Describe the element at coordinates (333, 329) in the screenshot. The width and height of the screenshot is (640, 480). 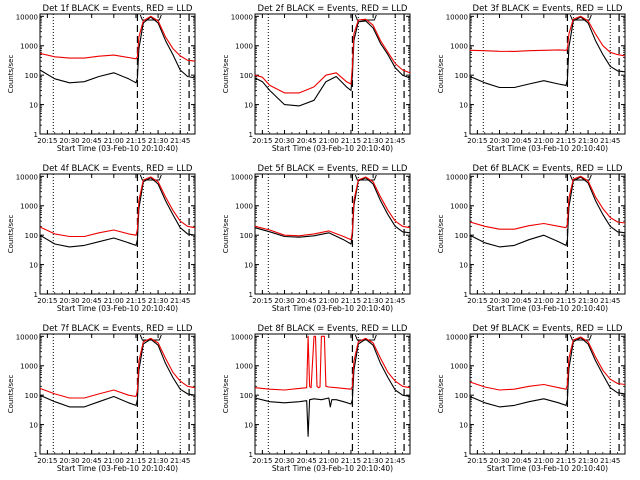
I see `panel-title: Det 8f BLACK = Events, RED = LLD` at that location.